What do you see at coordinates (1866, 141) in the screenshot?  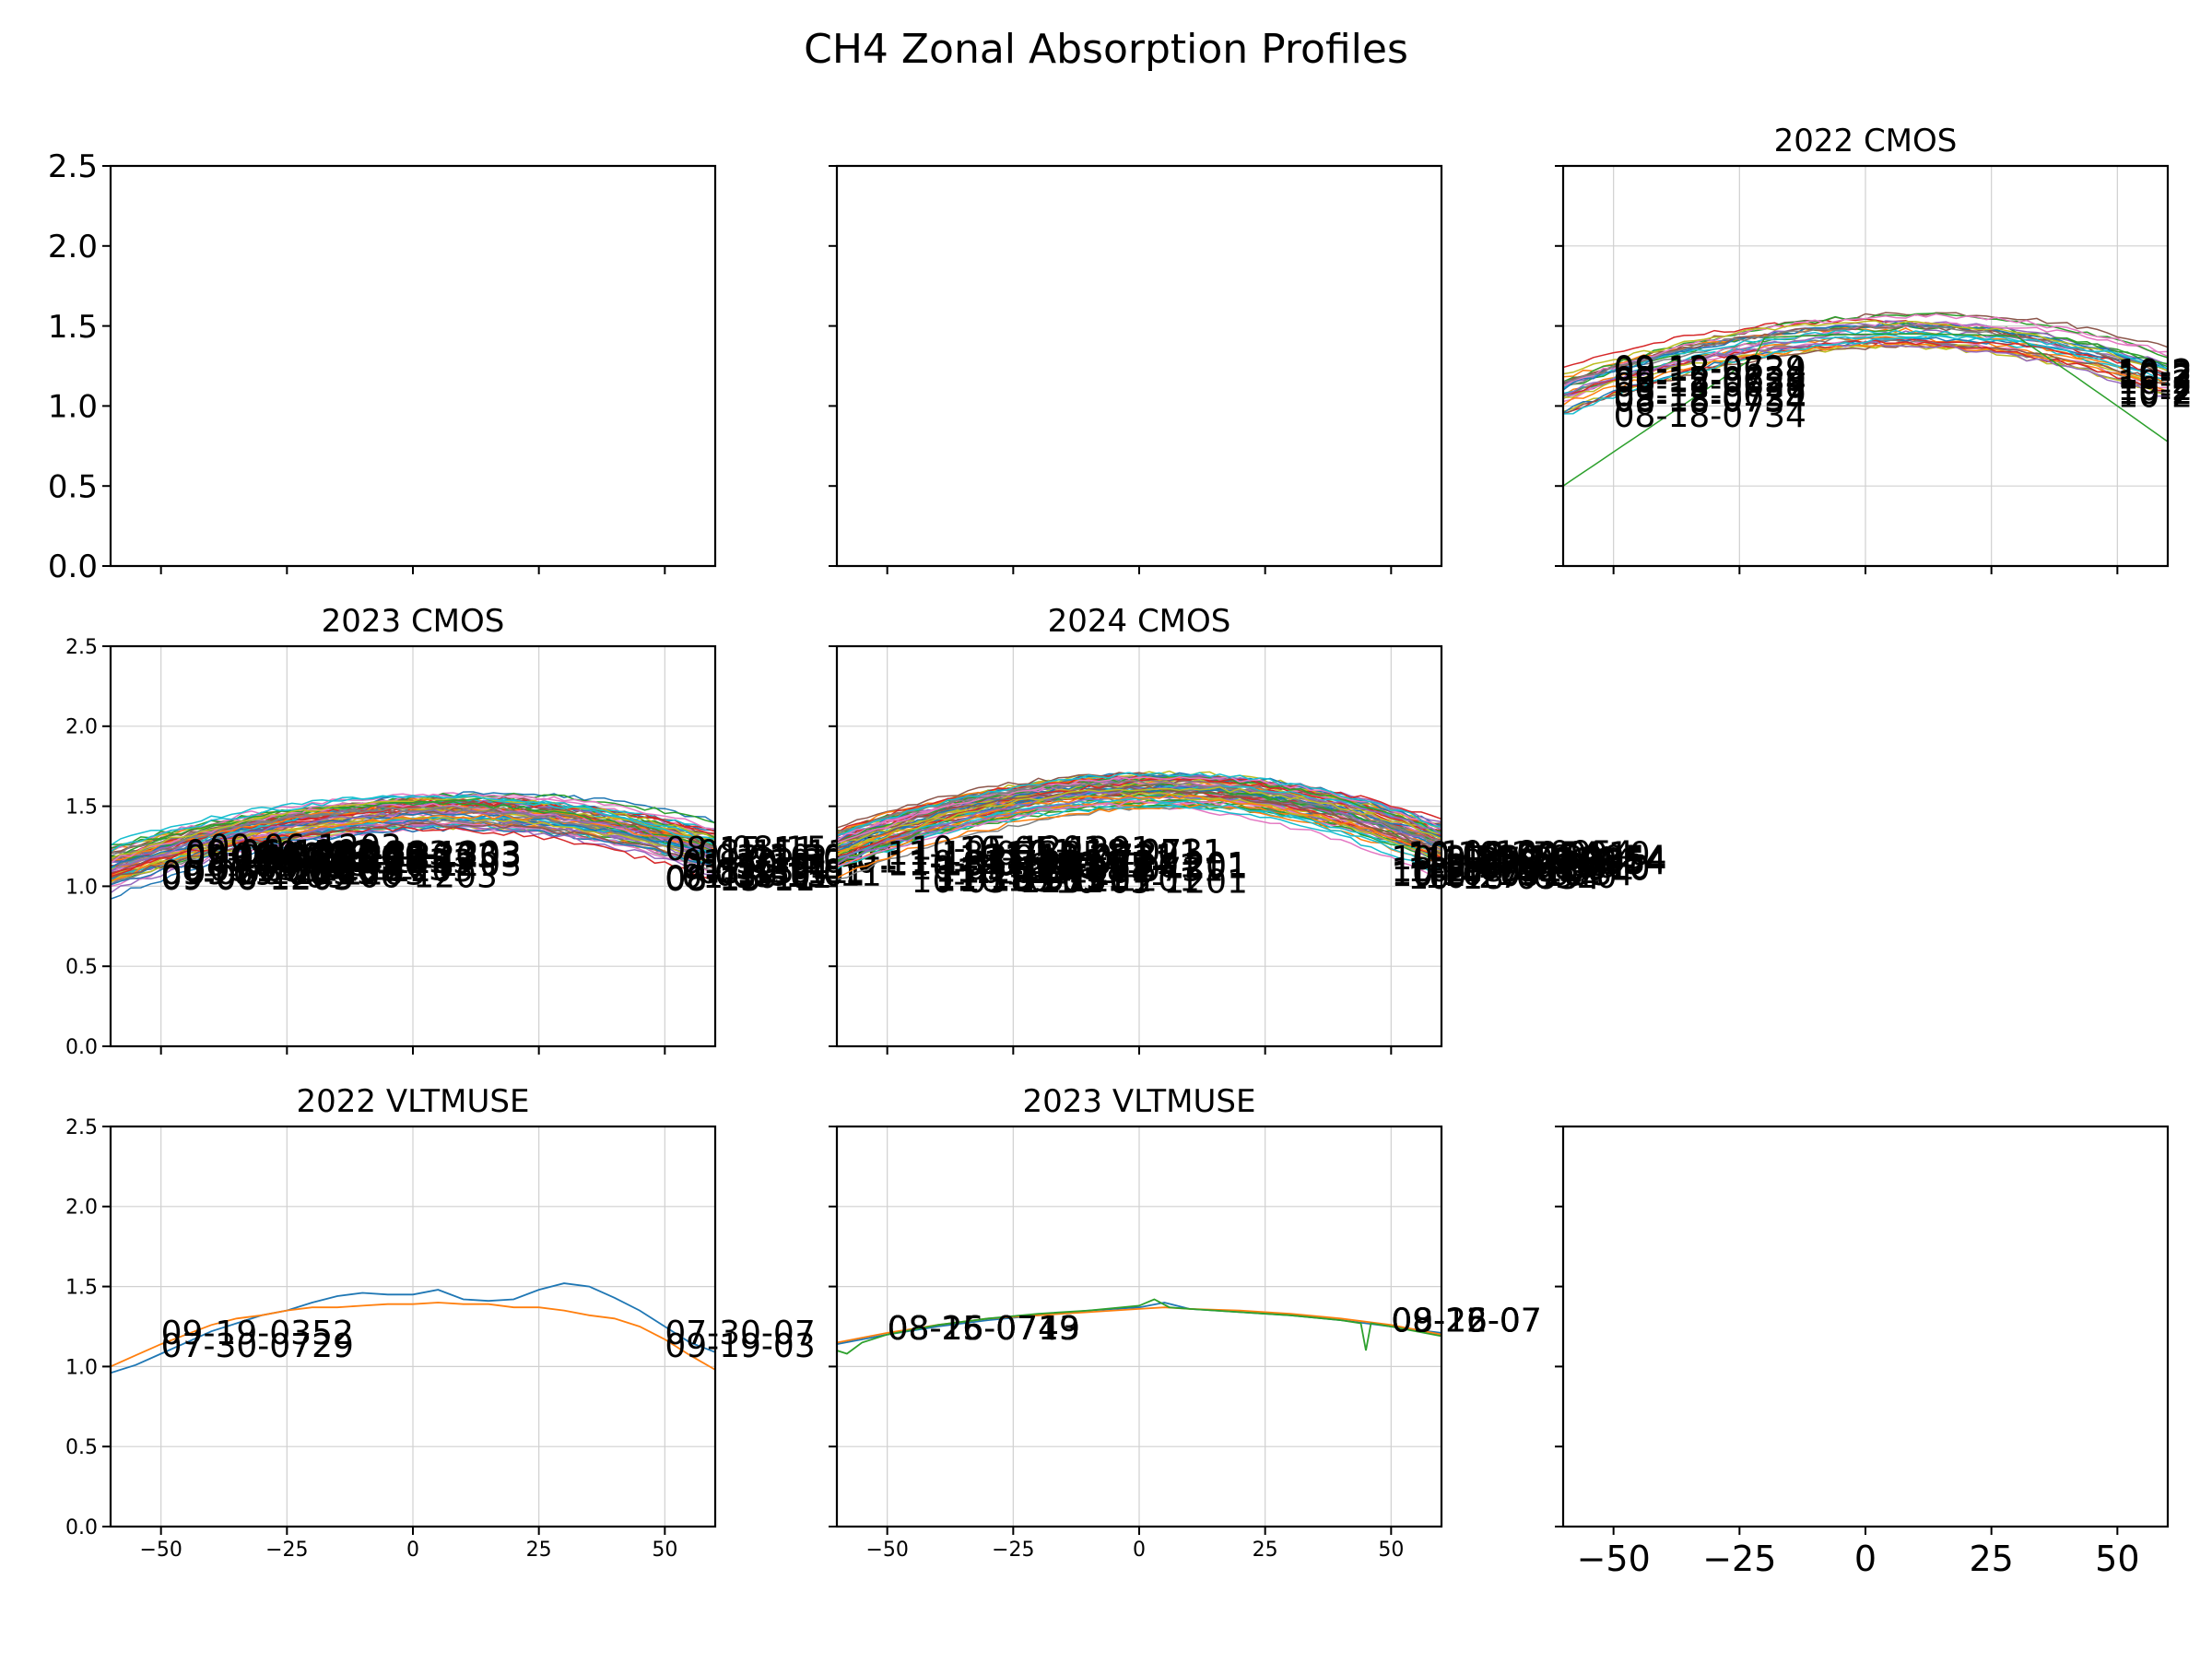 I see `subplot-title: 2022 CMOS` at bounding box center [1866, 141].